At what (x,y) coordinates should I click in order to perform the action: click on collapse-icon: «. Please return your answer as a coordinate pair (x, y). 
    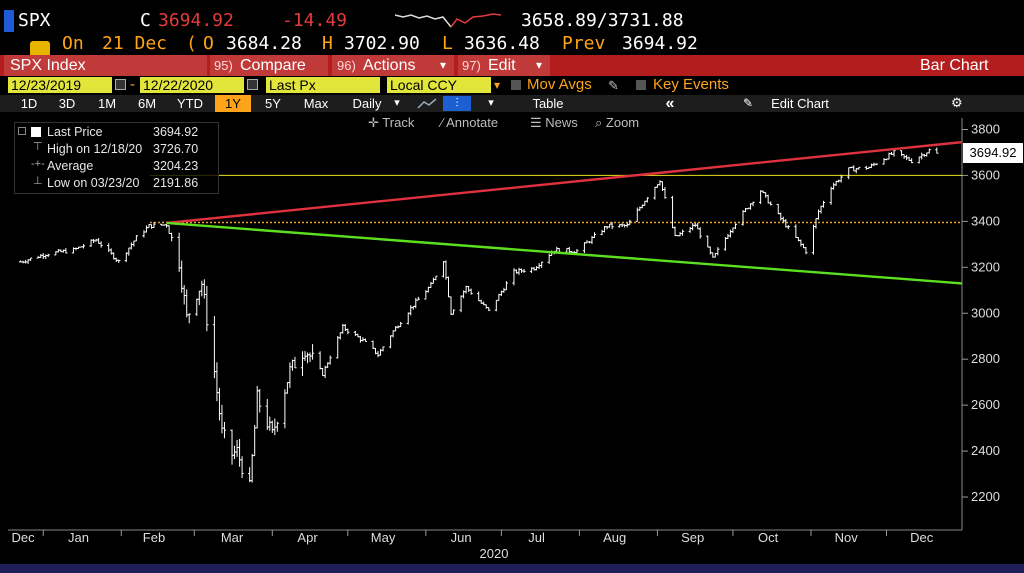
    Looking at the image, I should click on (670, 103).